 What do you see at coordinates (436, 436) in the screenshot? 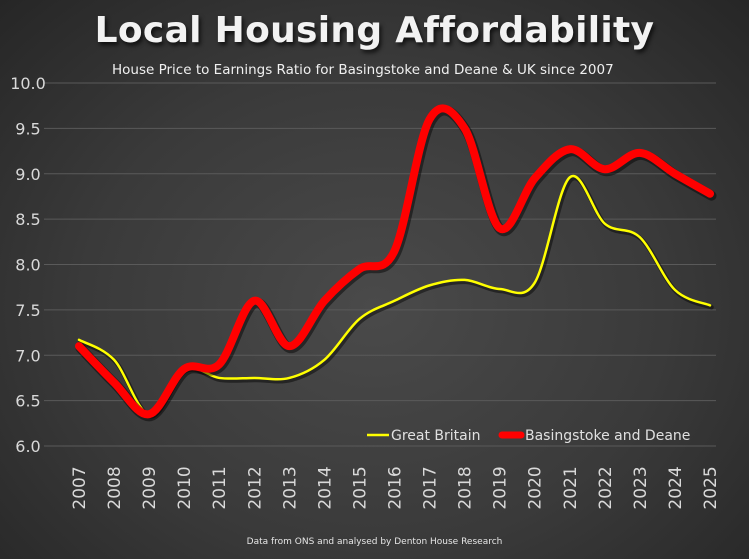
I see `legend-label-great-britain: Great Britain` at bounding box center [436, 436].